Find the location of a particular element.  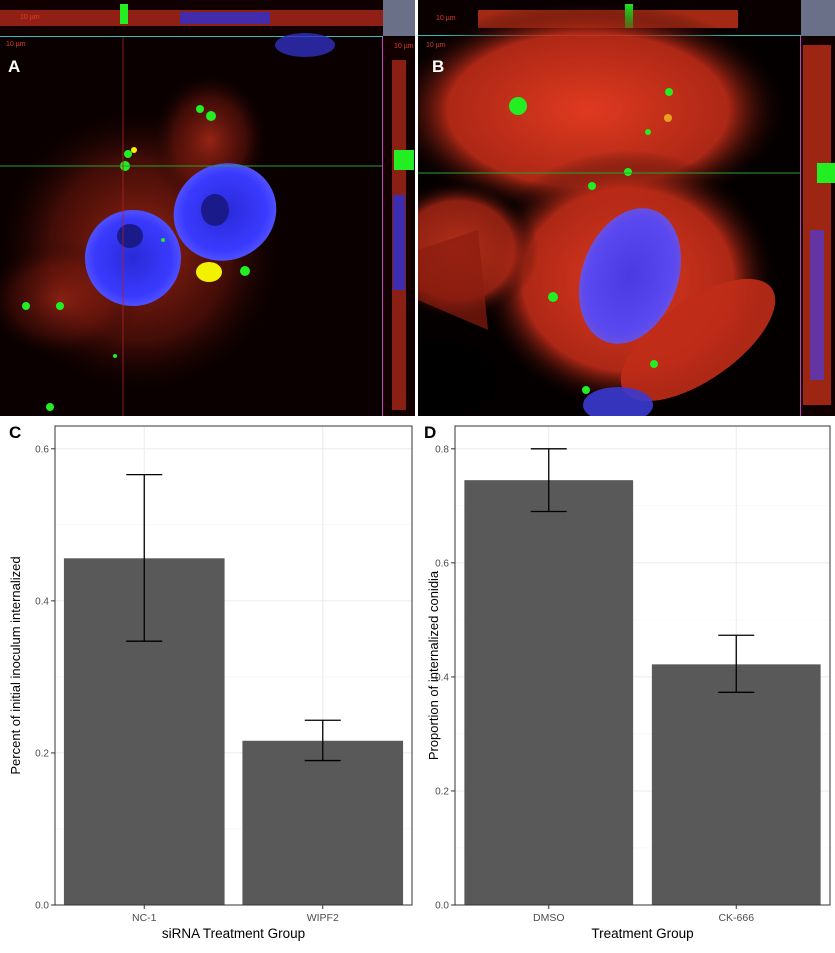

corner-box-a is located at coordinates (399, 18).